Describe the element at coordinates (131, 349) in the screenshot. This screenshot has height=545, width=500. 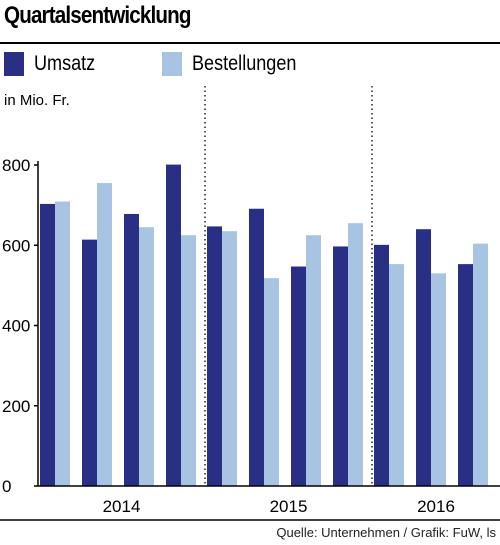
I see `bar-umsatz-2014-q3` at that location.